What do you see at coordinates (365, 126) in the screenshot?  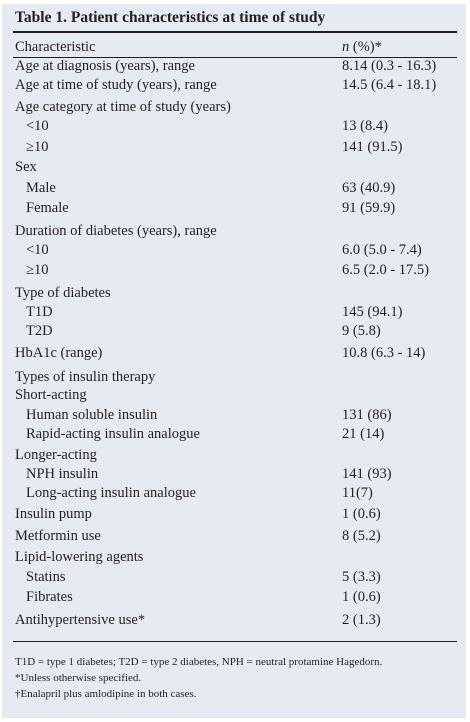 I see `row-value: 13 (8.4)` at bounding box center [365, 126].